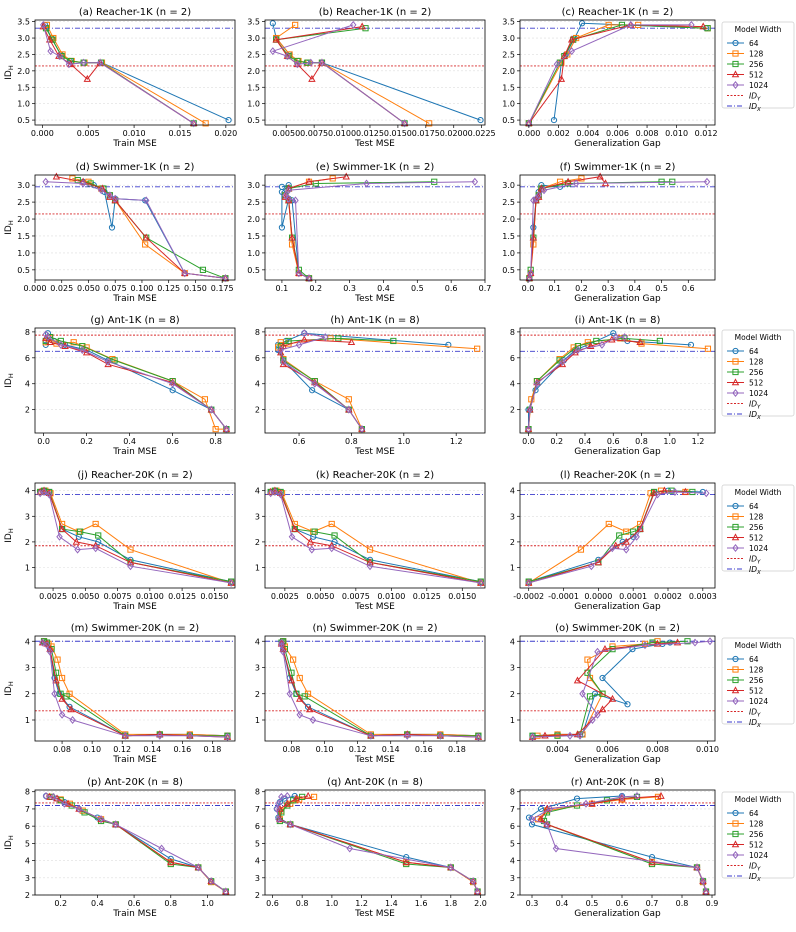 This screenshot has width=796, height=932. Describe the element at coordinates (592, 903) in the screenshot. I see `x-tick-label: 0.5` at that location.